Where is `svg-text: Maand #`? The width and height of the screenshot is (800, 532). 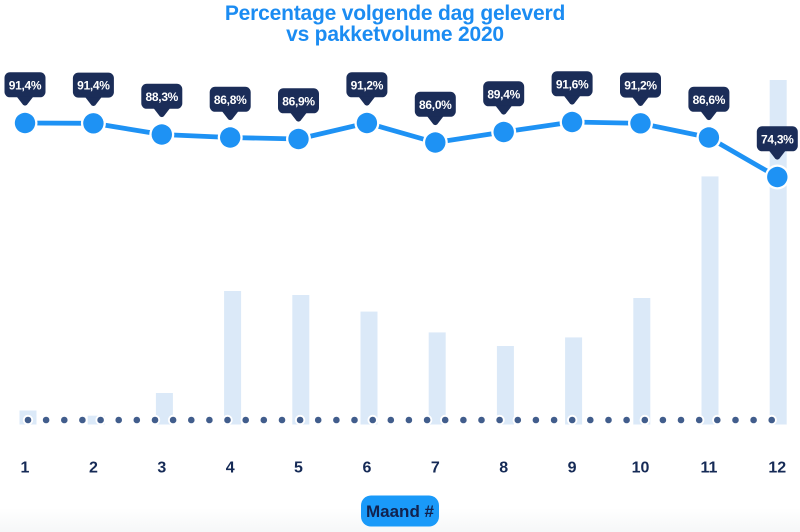
svg-text: Maand # is located at coordinates (400, 511).